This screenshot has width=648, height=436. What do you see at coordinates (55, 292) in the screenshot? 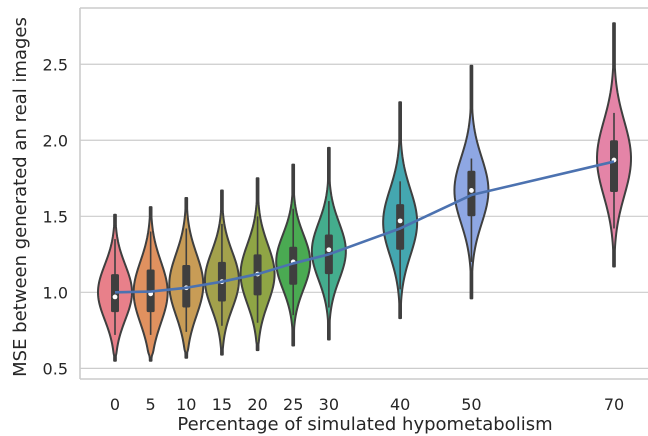
I see `y-tick-label: 1.0` at bounding box center [55, 292].